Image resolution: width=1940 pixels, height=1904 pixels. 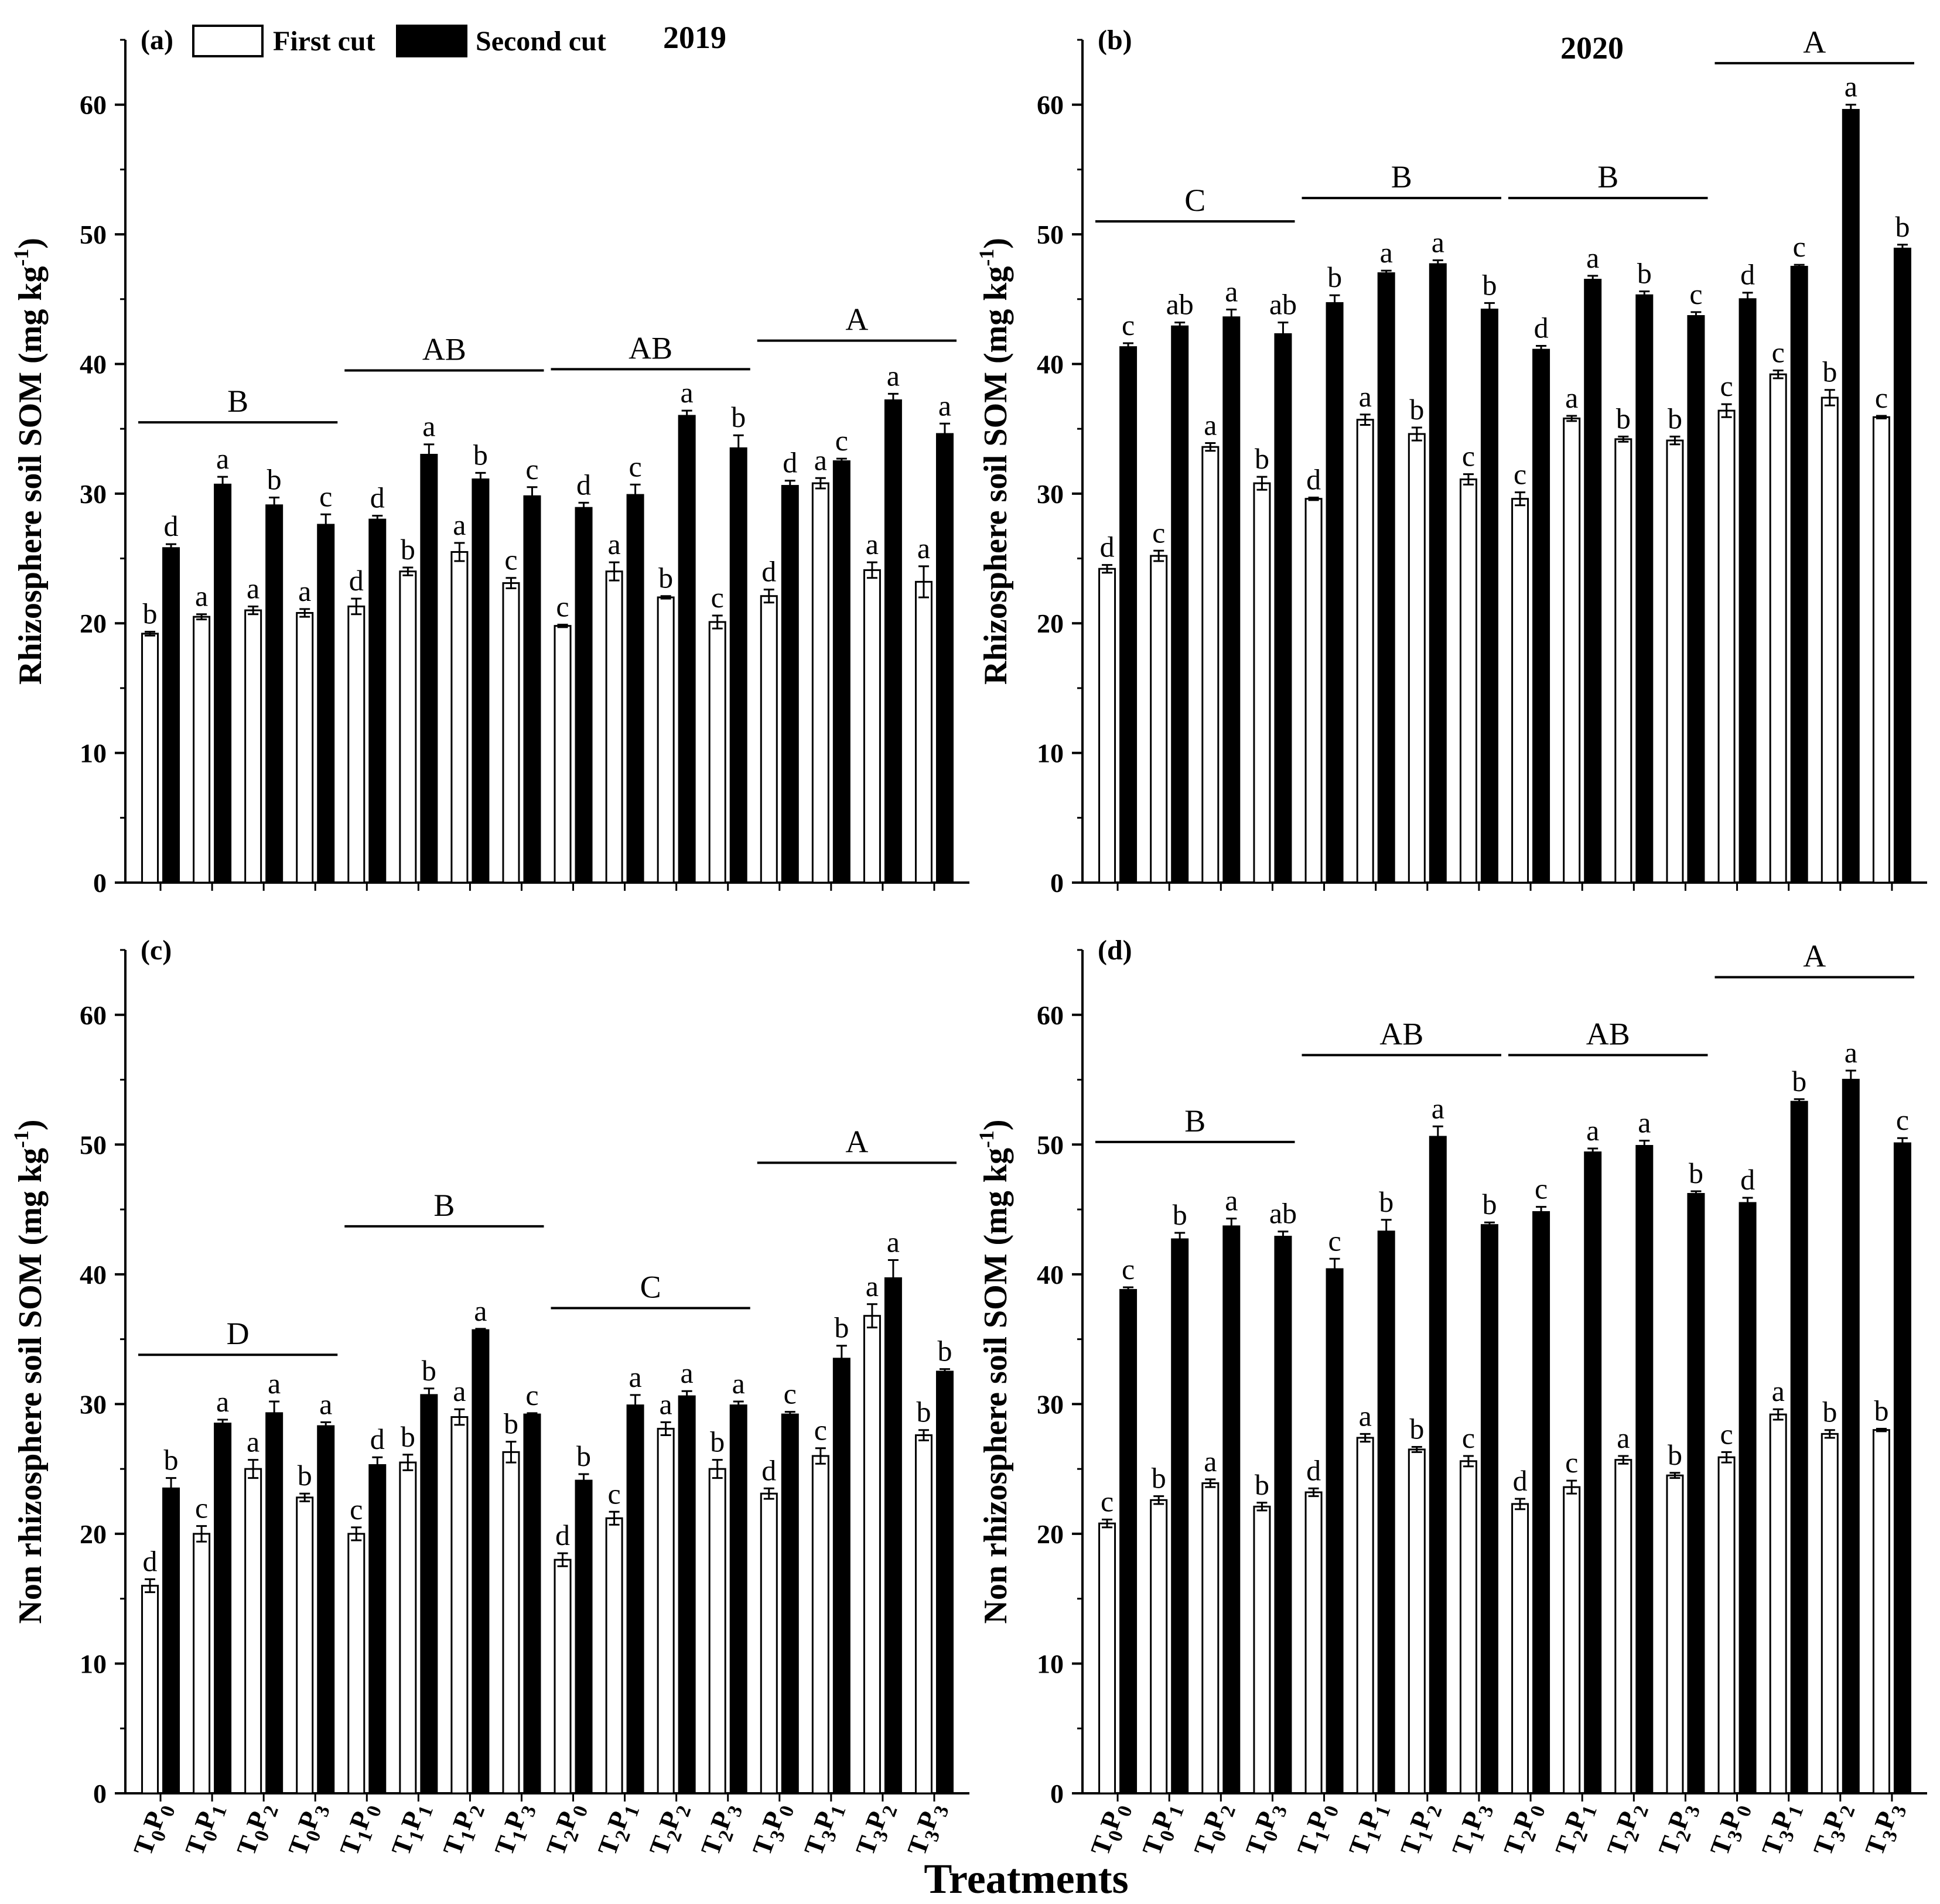 I want to click on y-tick-label: 40, so click(x=93, y=364).